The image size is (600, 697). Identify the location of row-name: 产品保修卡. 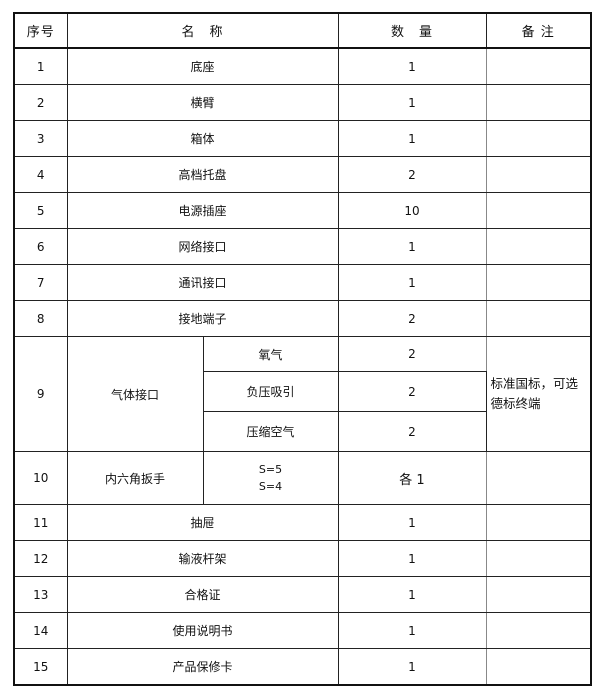
(202, 667).